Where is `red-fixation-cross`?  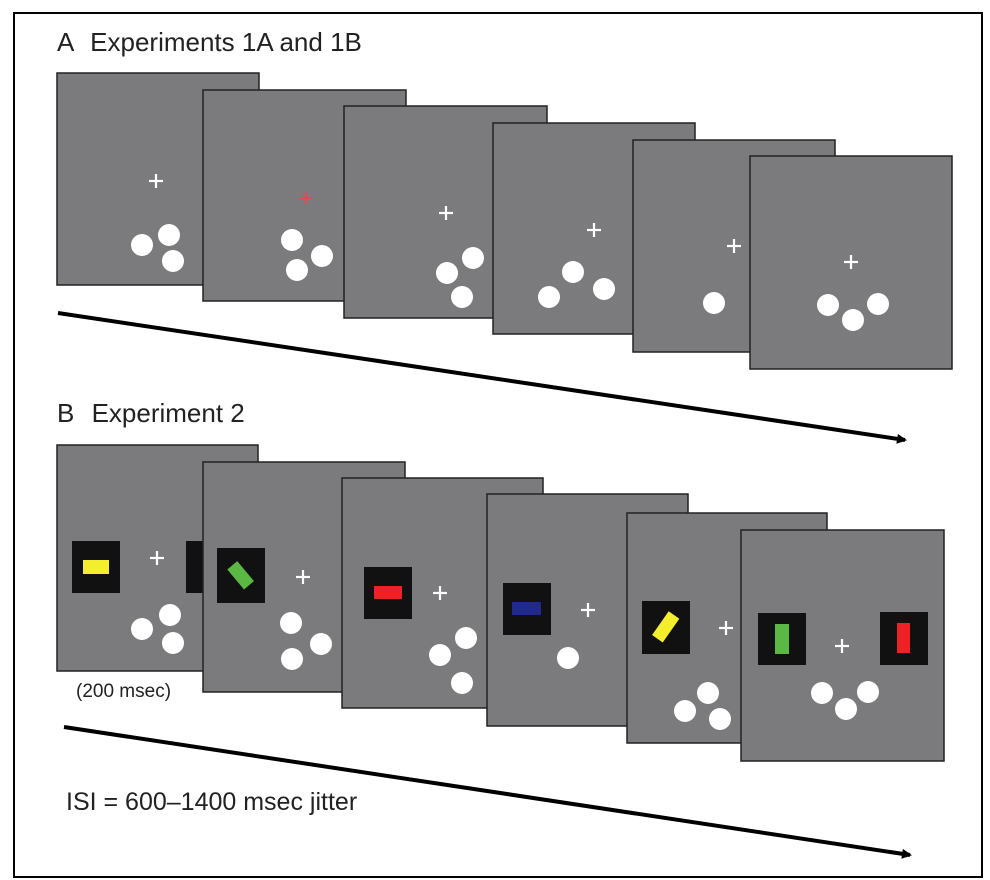
red-fixation-cross is located at coordinates (306, 198).